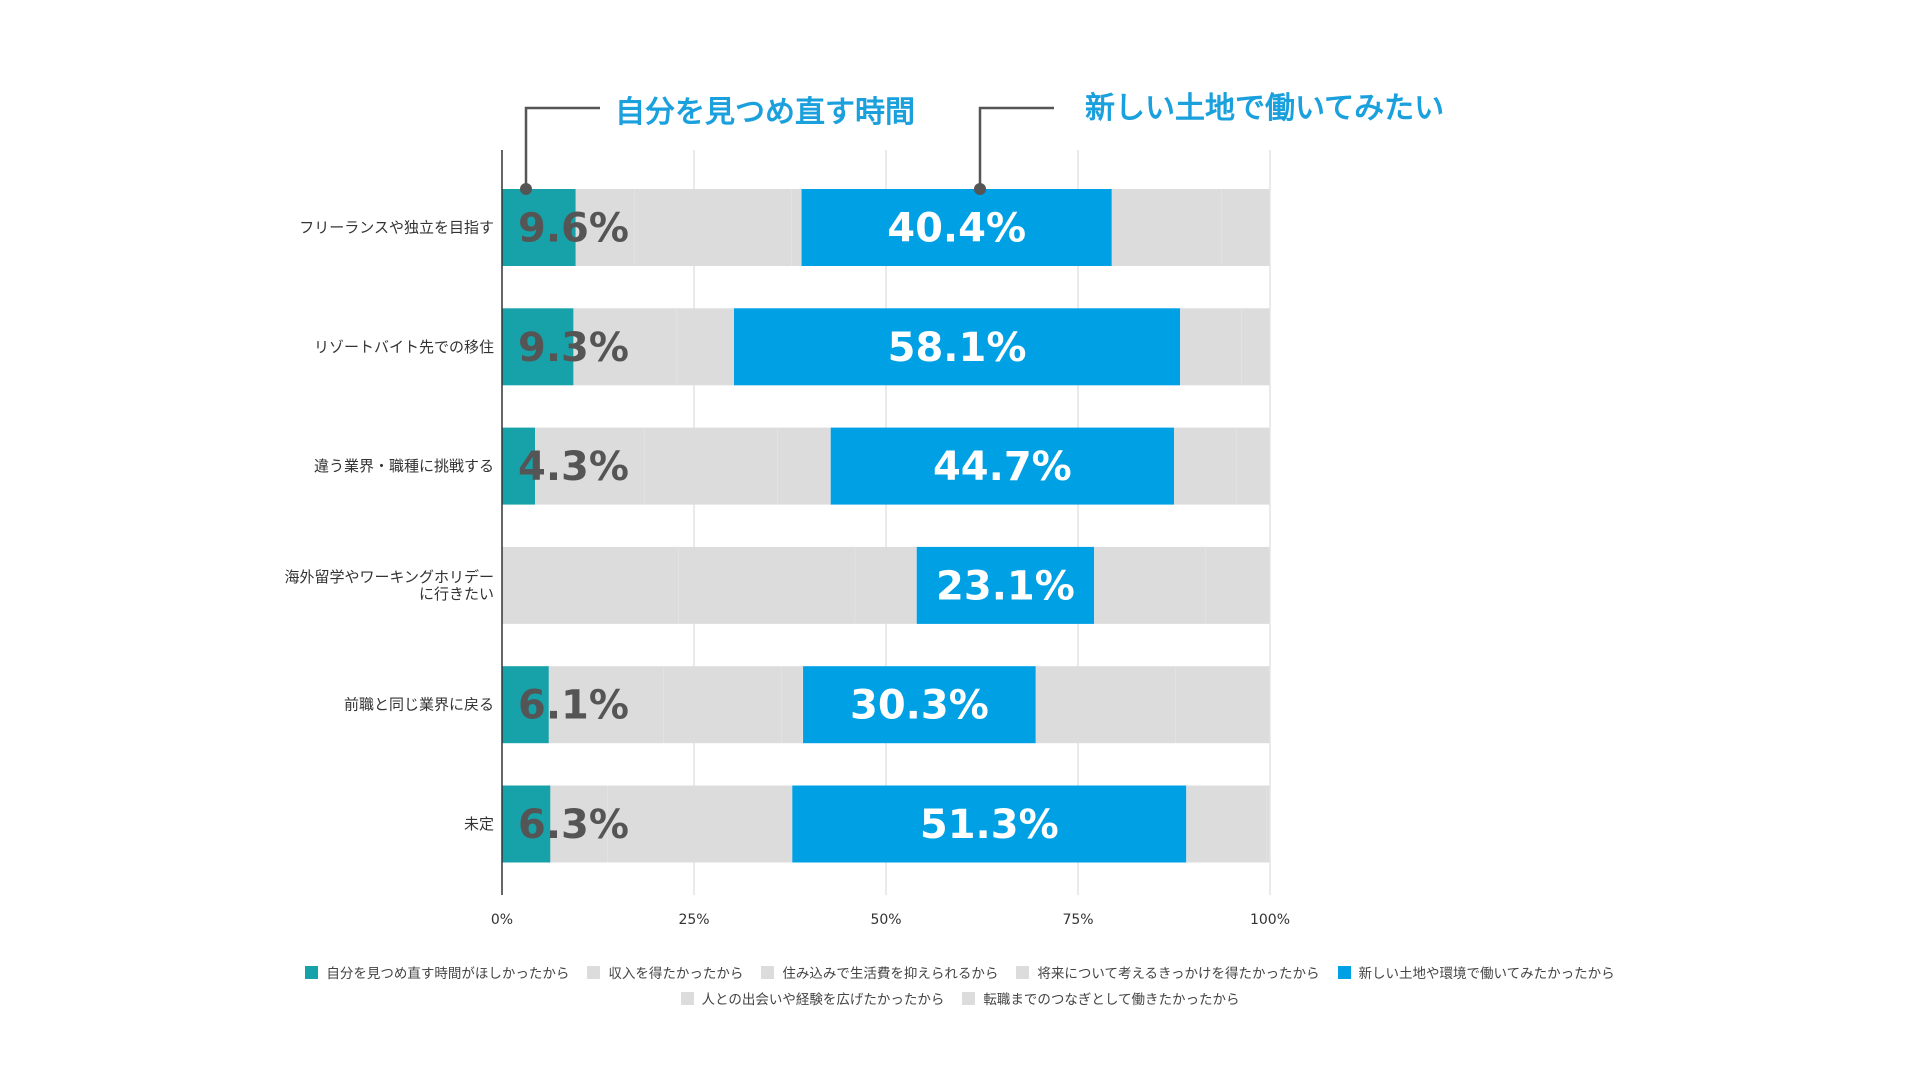 Image resolution: width=1920 pixels, height=1080 pixels. What do you see at coordinates (676, 974) in the screenshot?
I see `legend-label: 収入を得たかったから` at bounding box center [676, 974].